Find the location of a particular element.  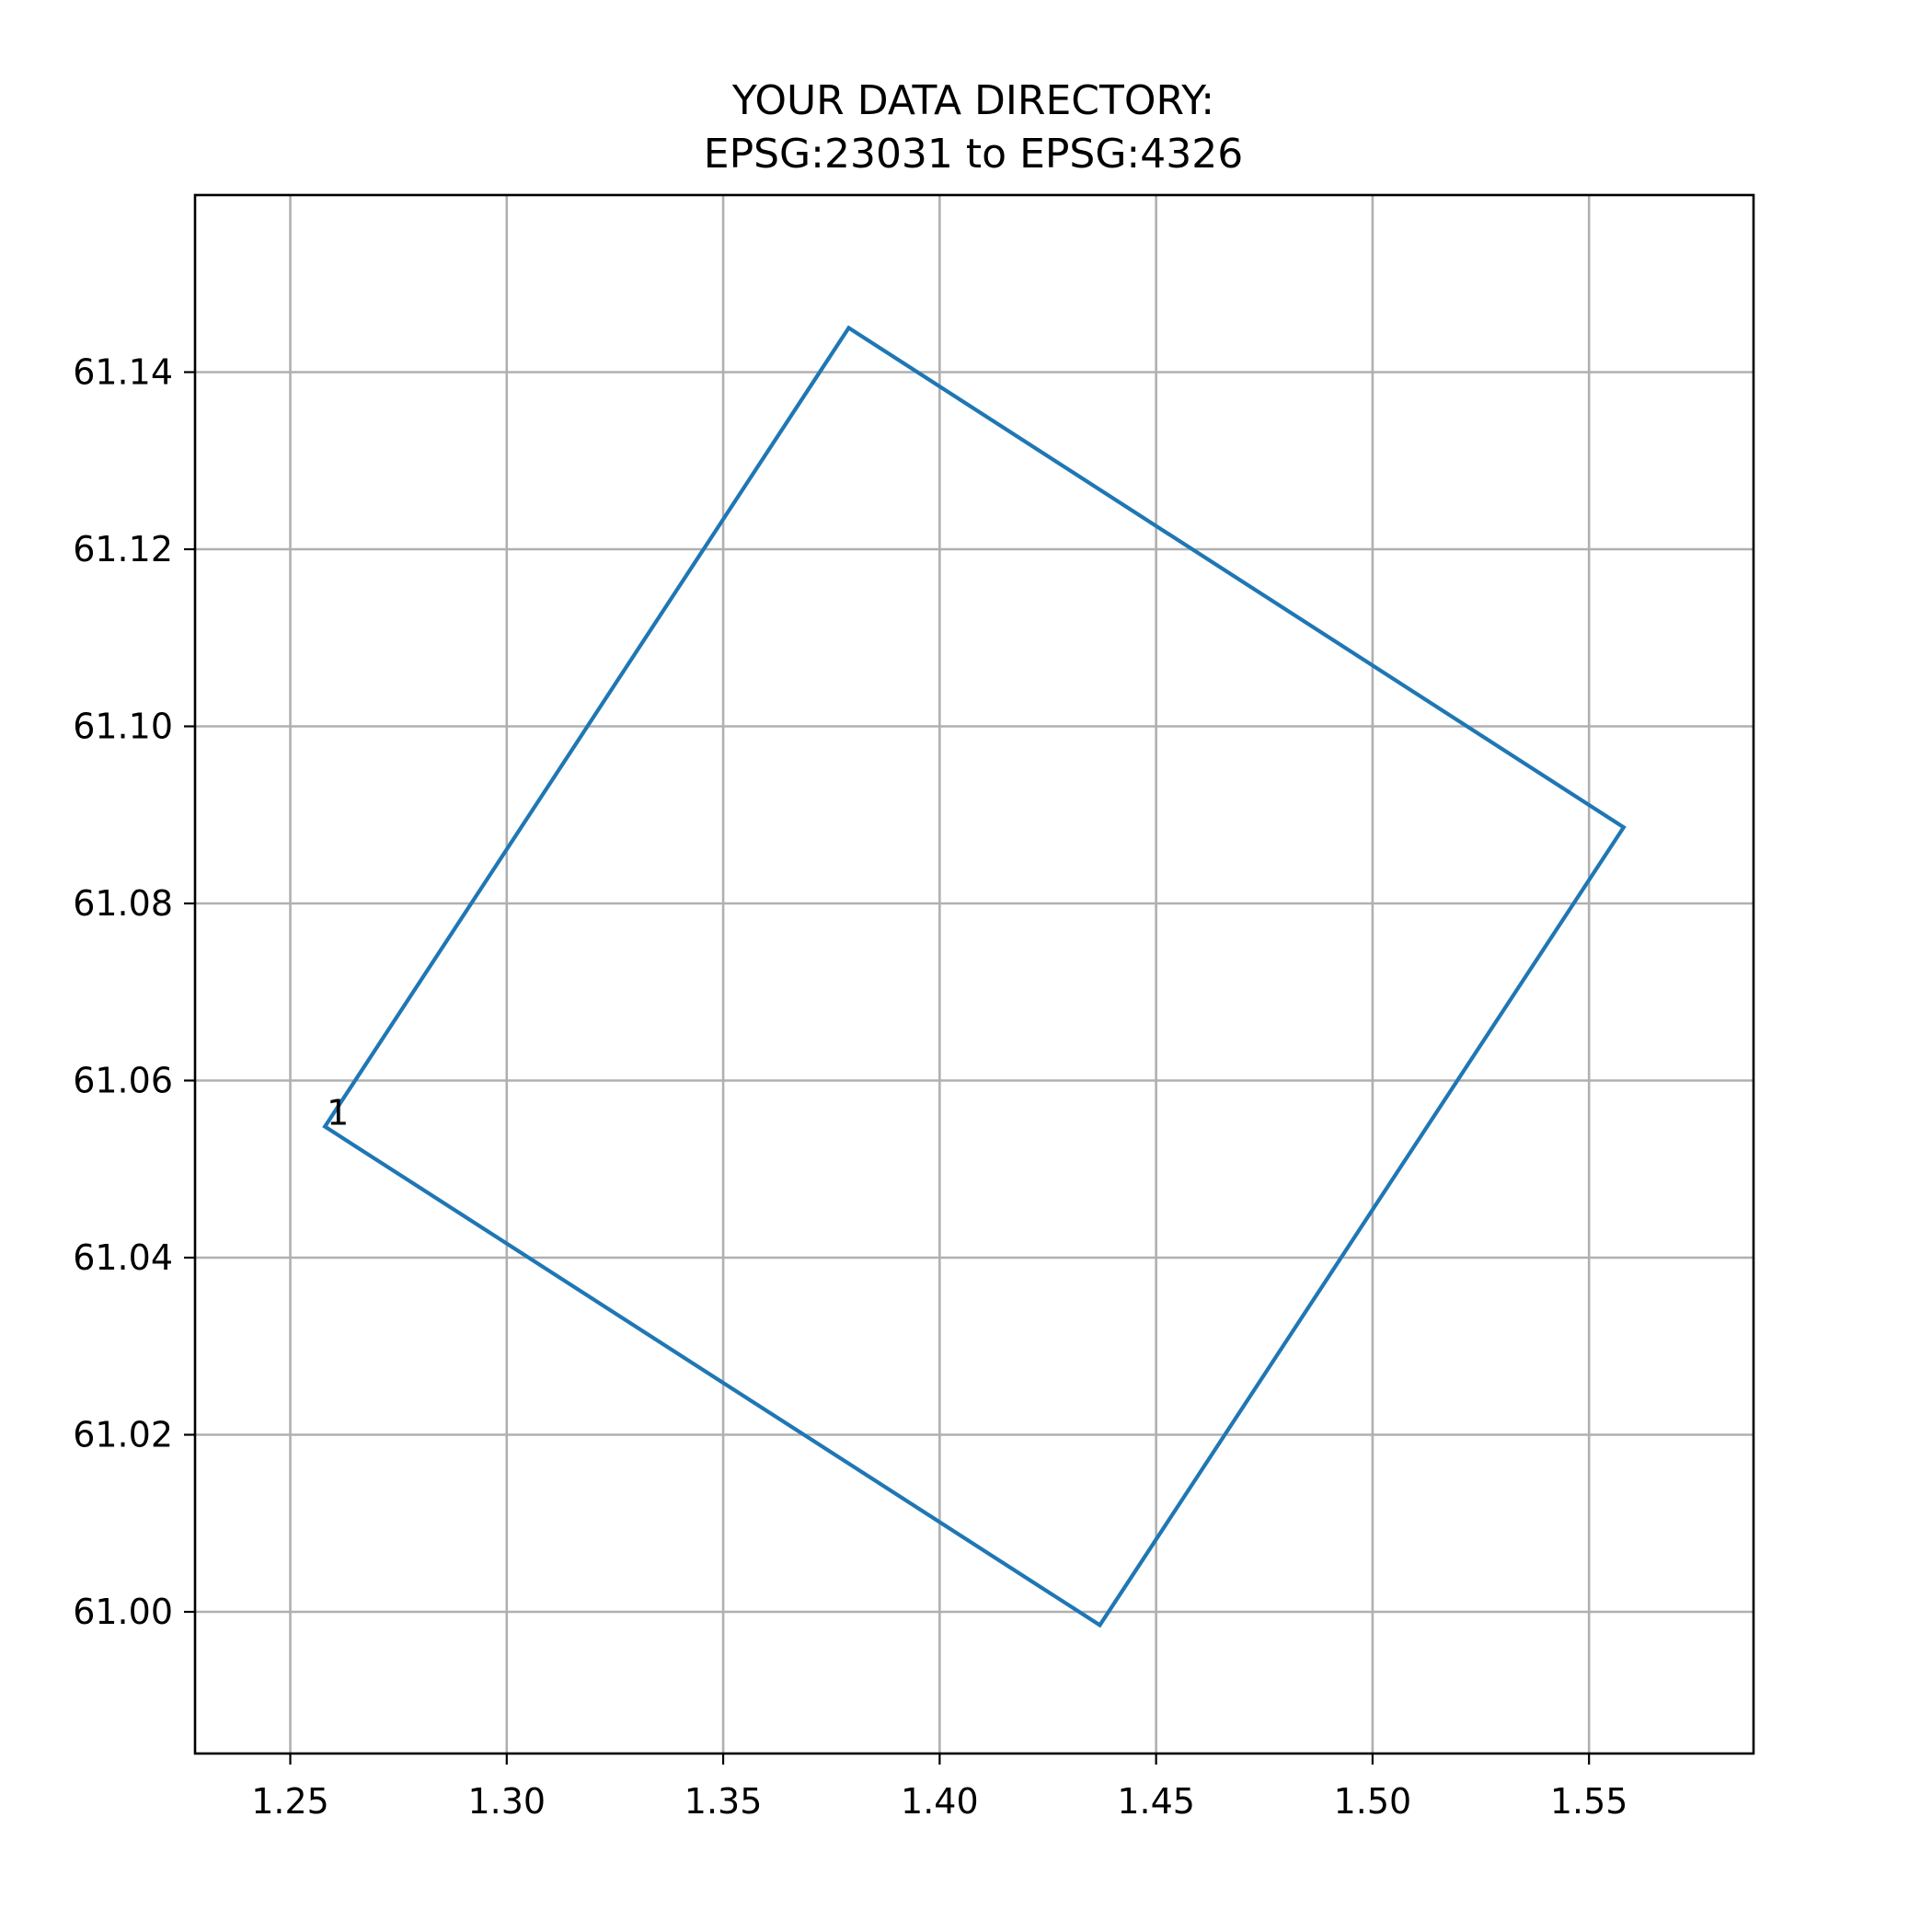

chart-title-line-2: EPSG:23031 to EPSG:4326 is located at coordinates (974, 154).